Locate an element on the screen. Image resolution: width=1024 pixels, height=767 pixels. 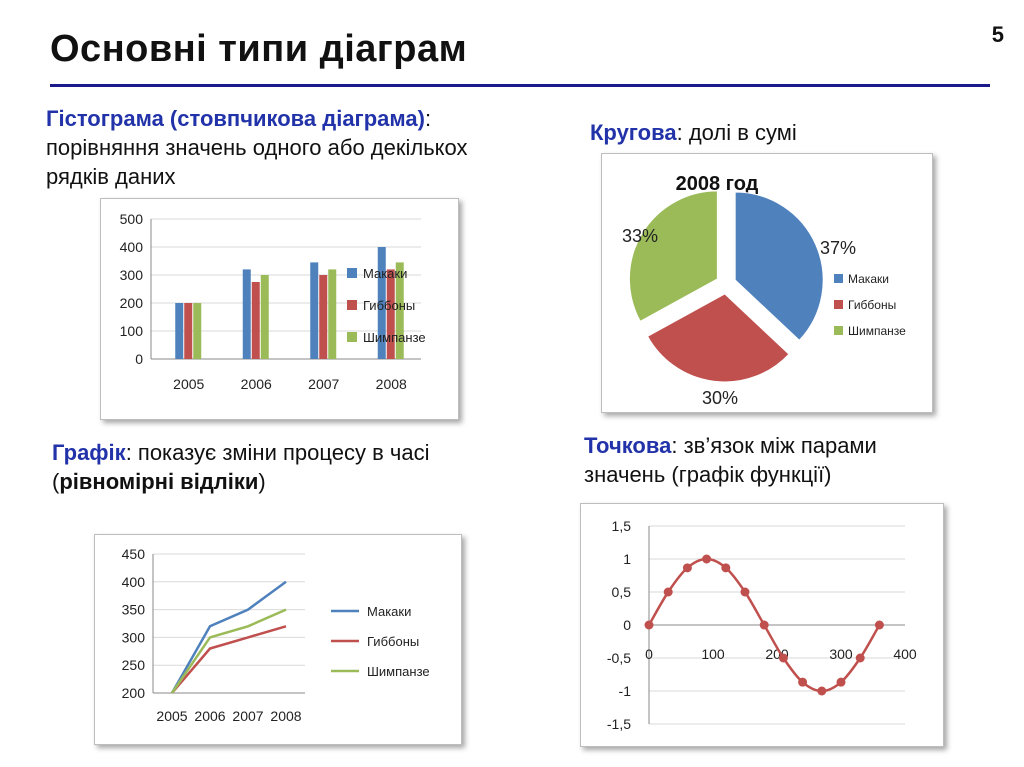
scatter-x-tick-label: 0 is located at coordinates (649, 654).